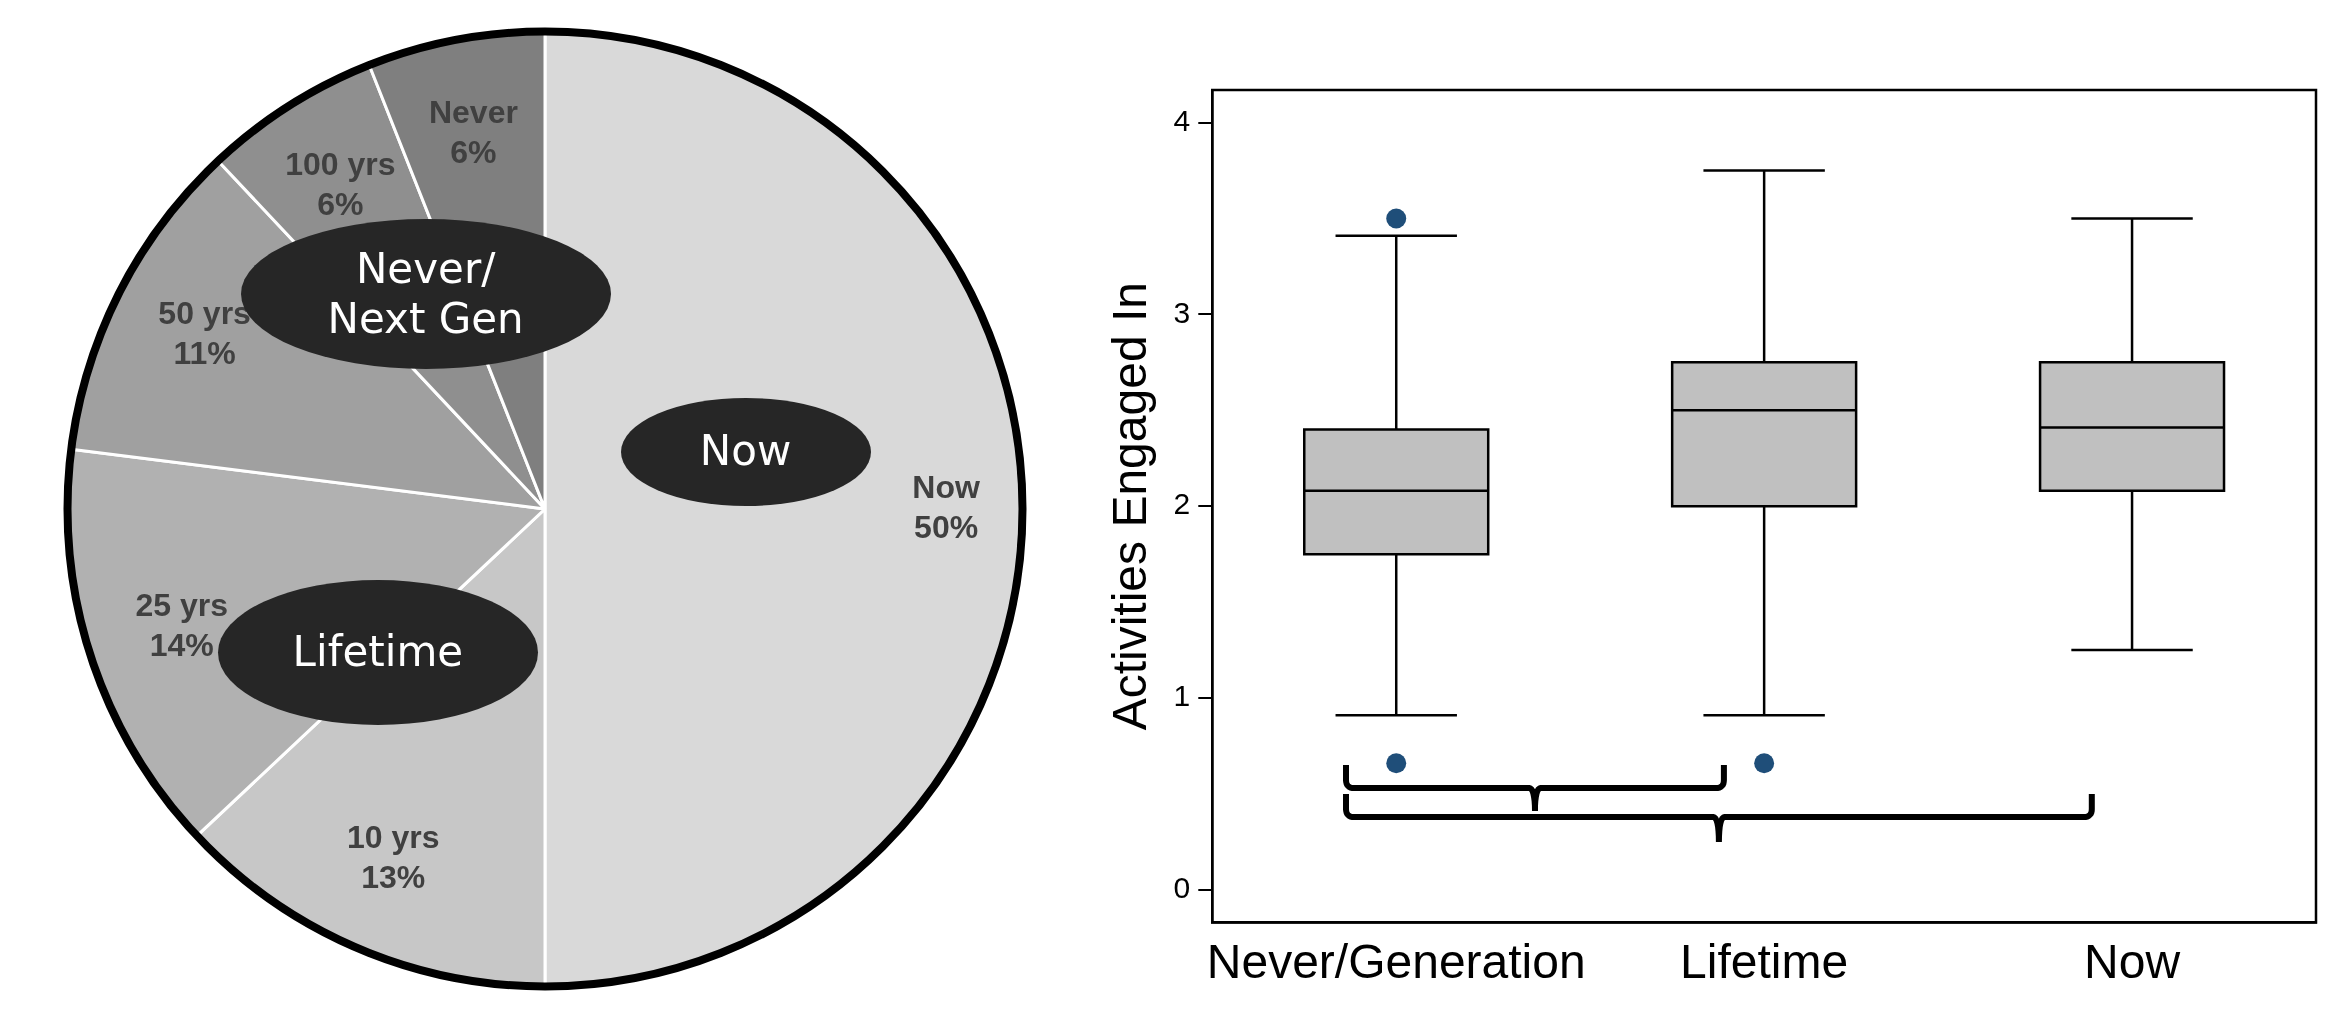  What do you see at coordinates (393, 837) in the screenshot?
I see `slice-label: 10 yrs` at bounding box center [393, 837].